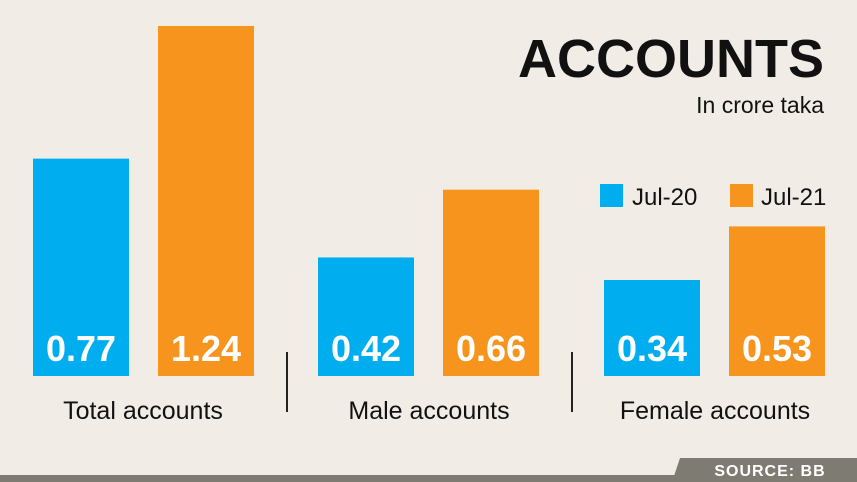  Describe the element at coordinates (760, 105) in the screenshot. I see `chart-subtitle: In crore taka` at that location.